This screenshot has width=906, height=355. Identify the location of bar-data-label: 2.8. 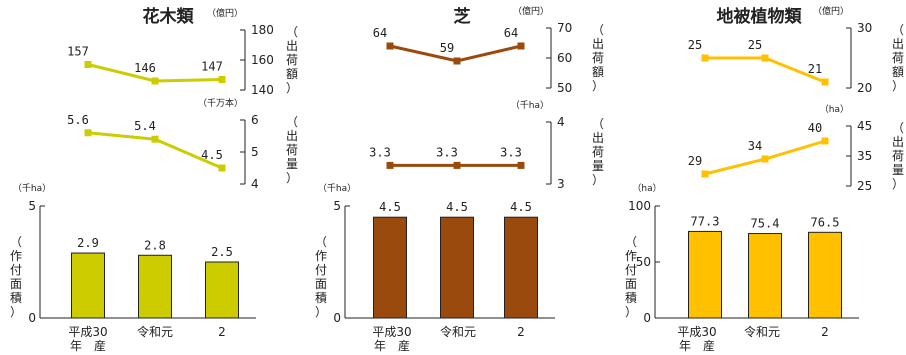
(155, 245).